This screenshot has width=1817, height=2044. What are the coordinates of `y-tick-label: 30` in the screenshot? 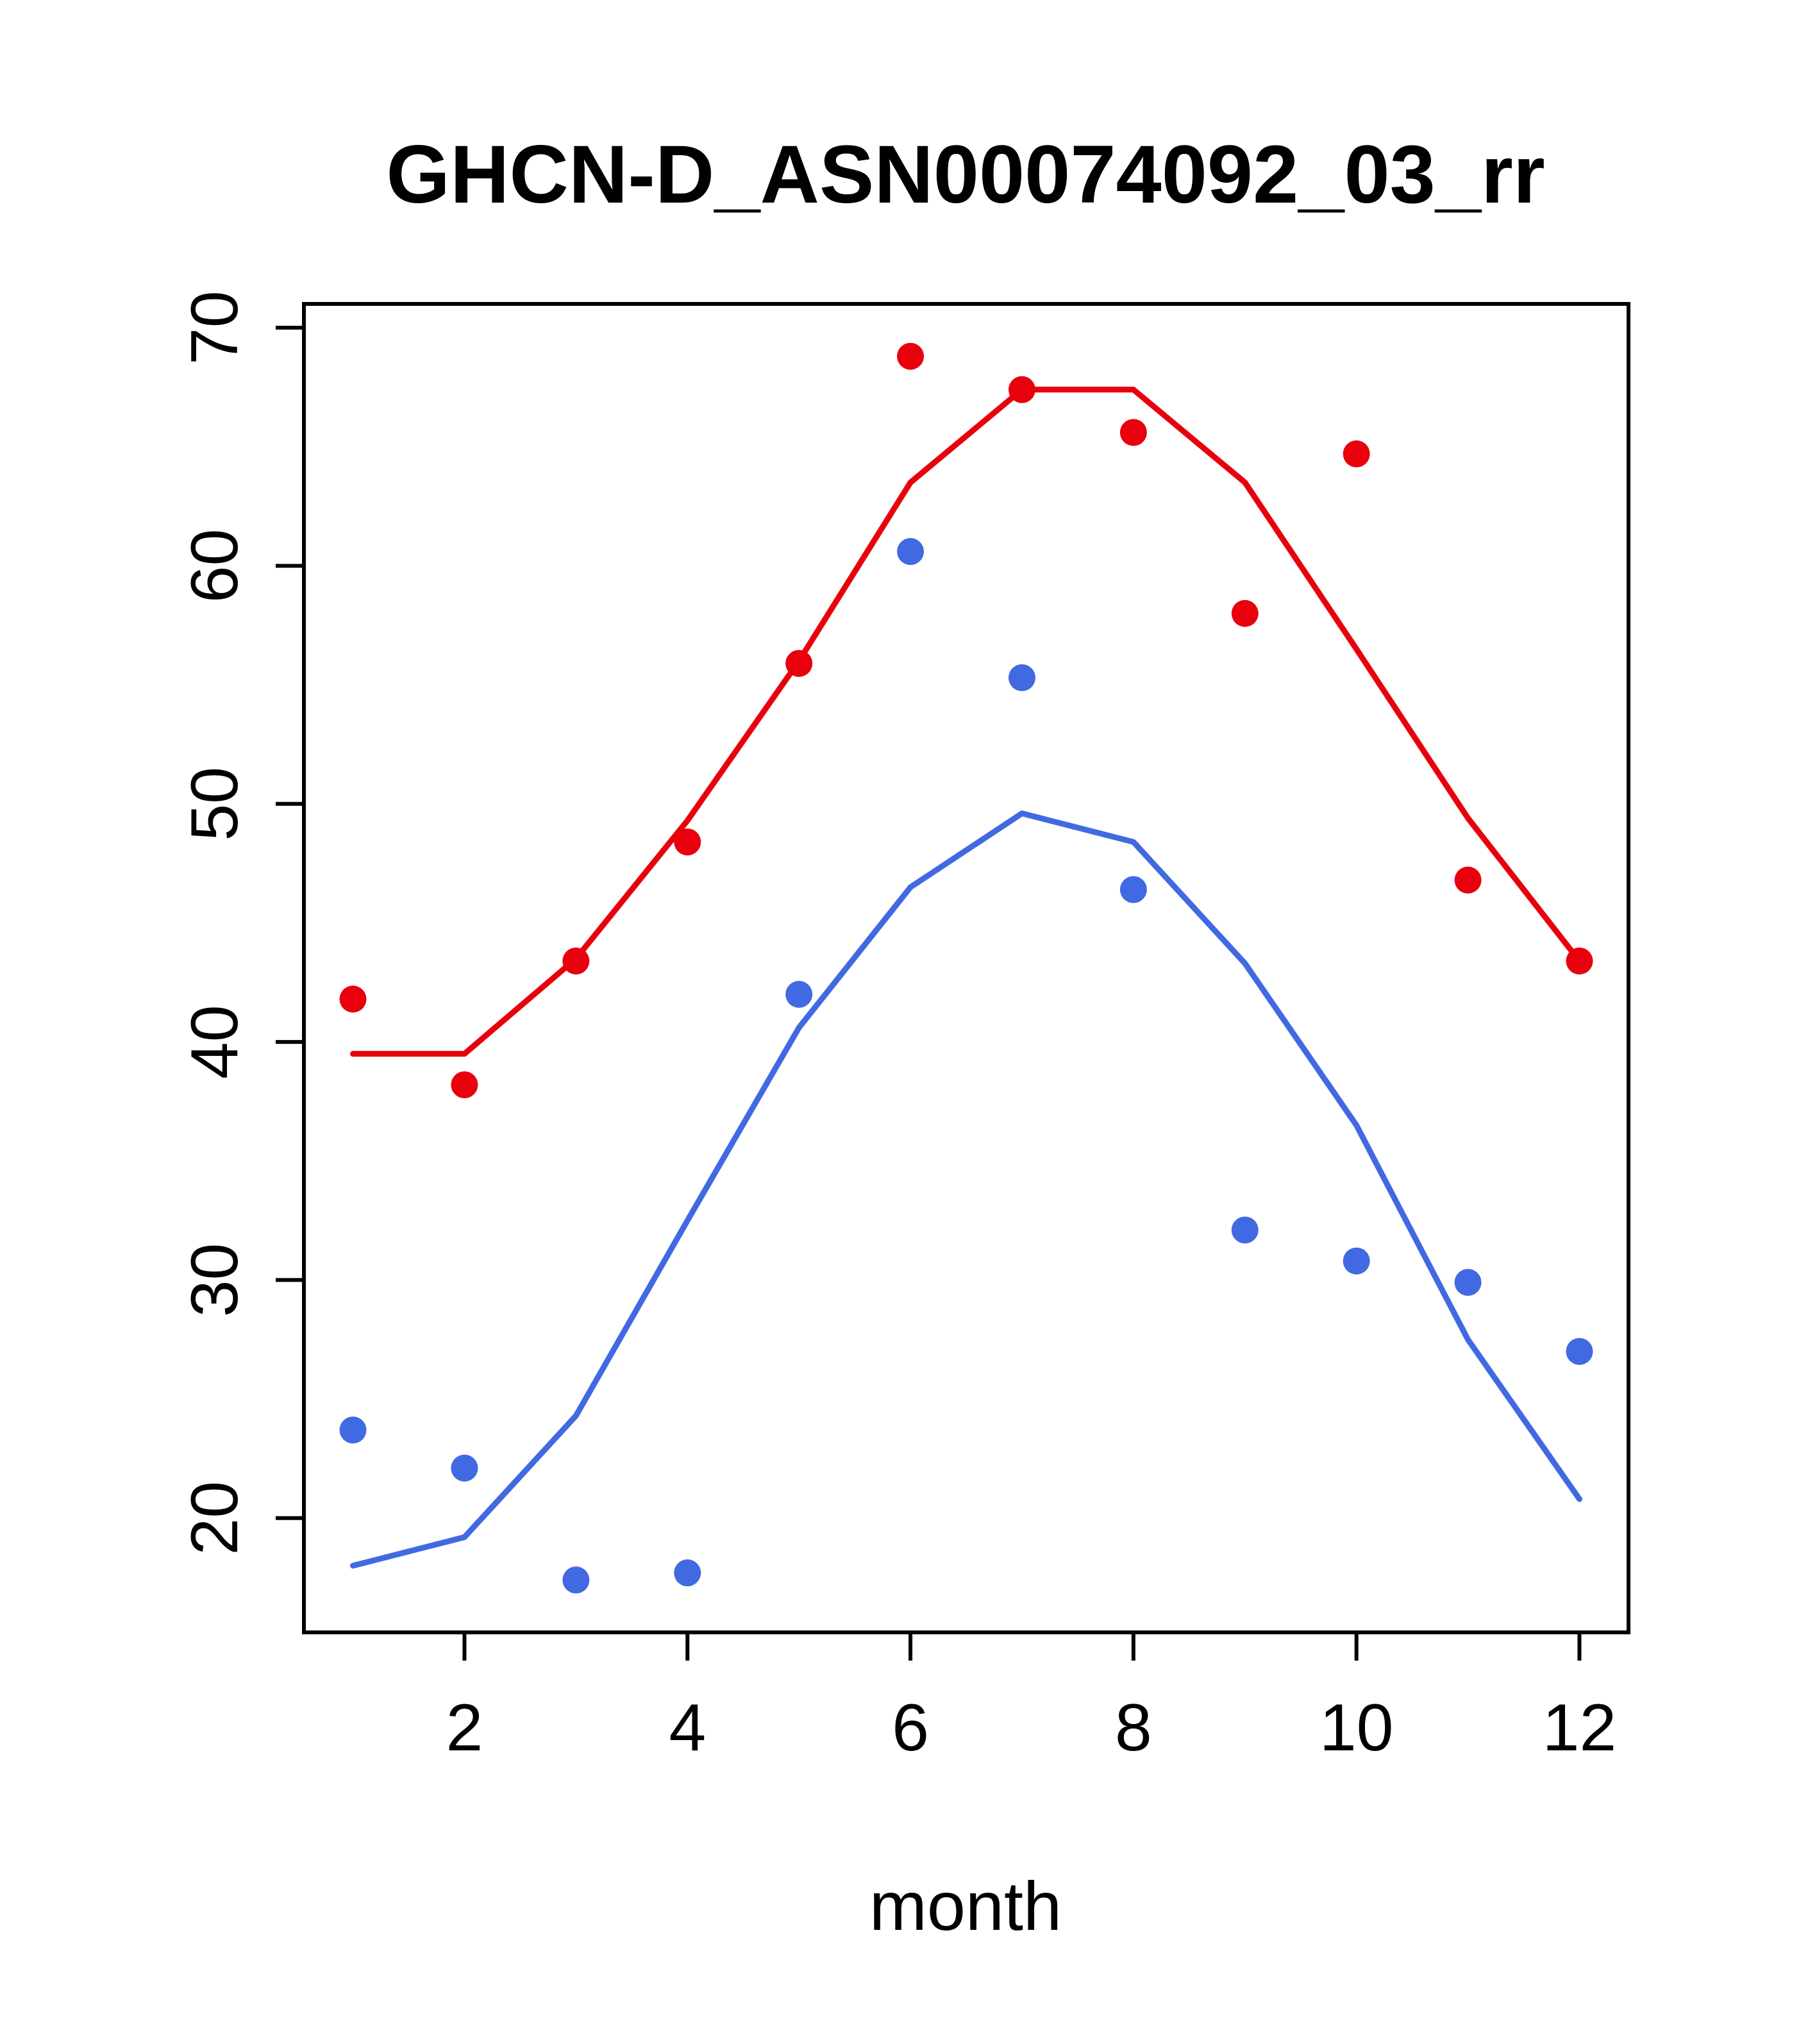 It's located at (215, 1280).